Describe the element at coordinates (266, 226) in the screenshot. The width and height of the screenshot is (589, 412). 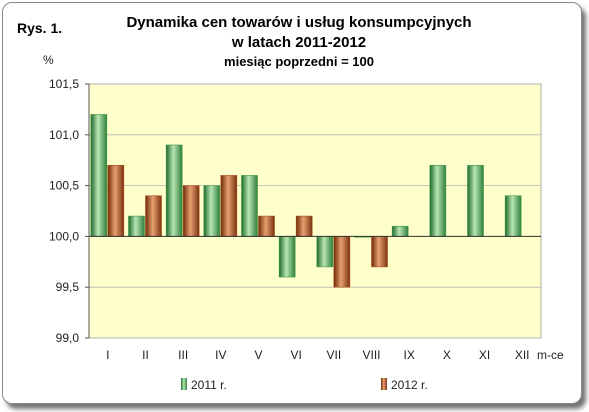
I see `bar-2012r-V` at that location.